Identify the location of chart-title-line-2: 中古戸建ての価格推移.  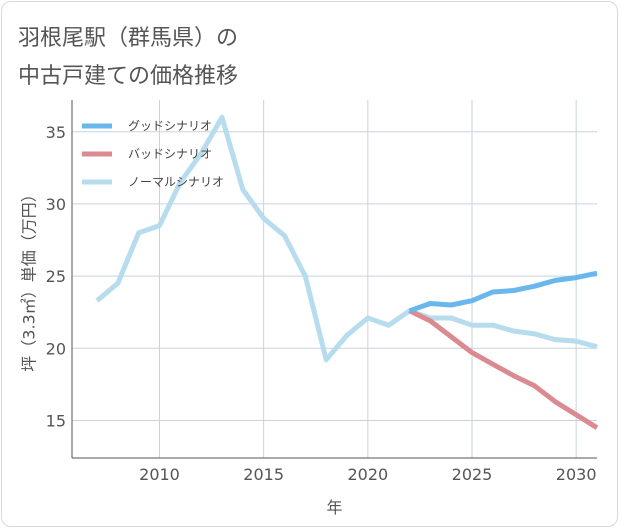
(128, 76).